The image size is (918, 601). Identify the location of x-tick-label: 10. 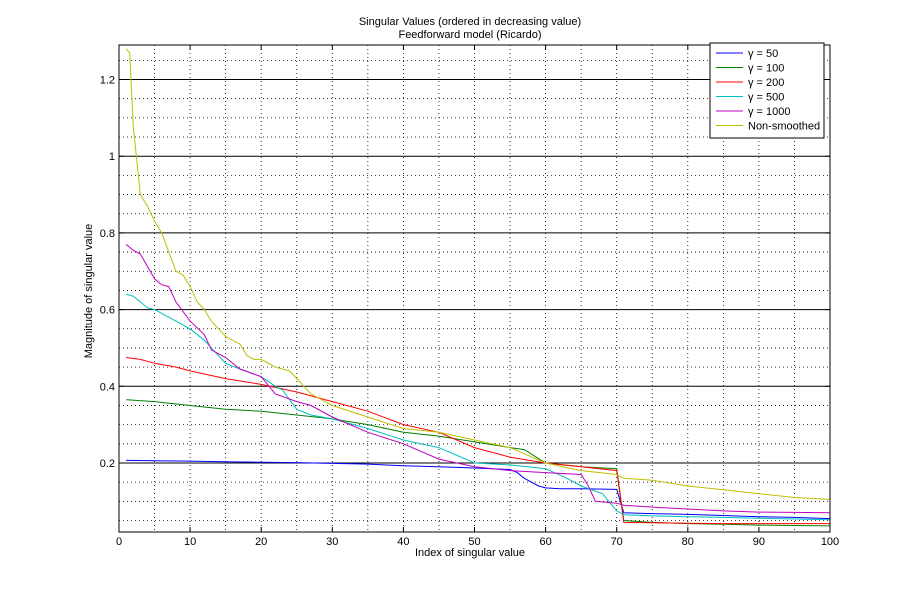
(190, 542).